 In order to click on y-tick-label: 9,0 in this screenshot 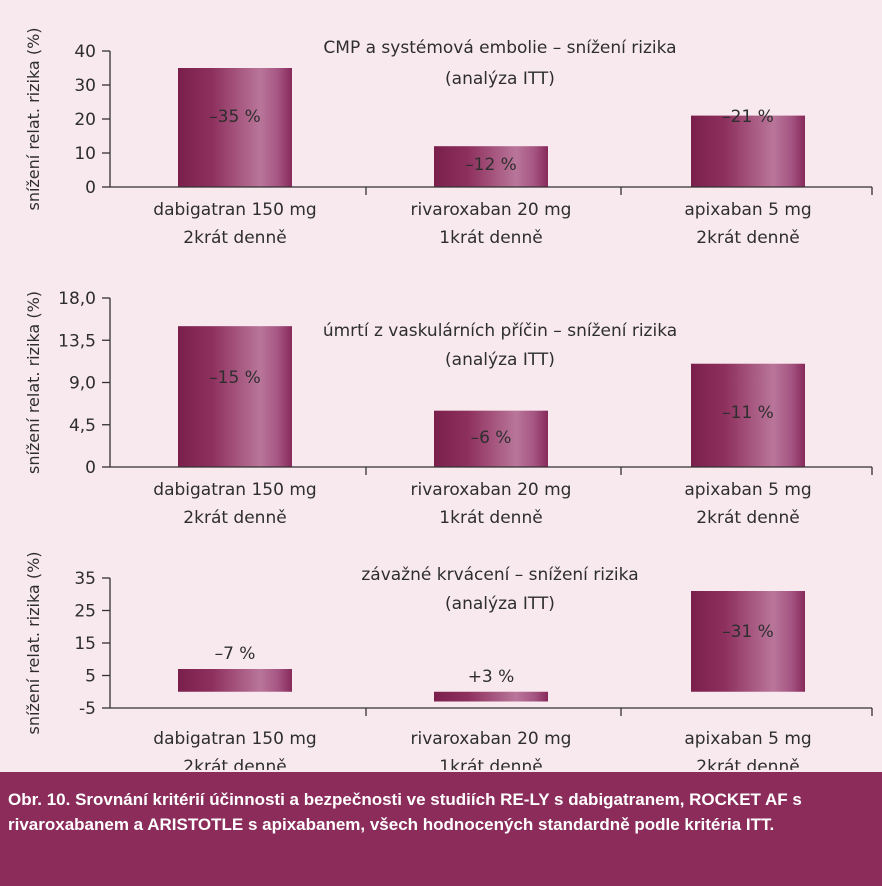, I will do `click(82, 384)`.